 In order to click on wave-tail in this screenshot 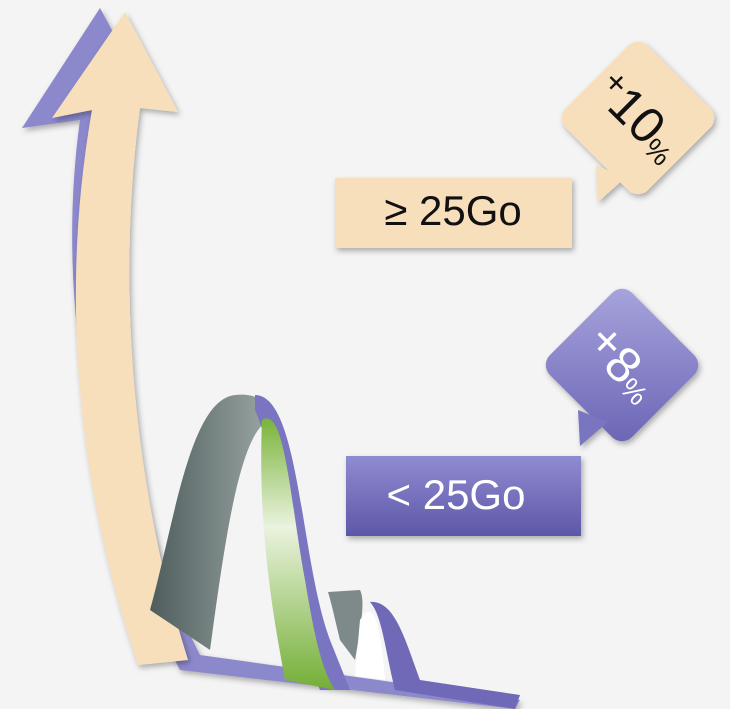, I will do `click(370, 645)`.